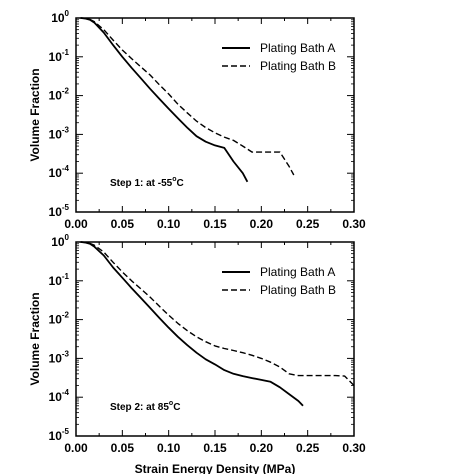 This screenshot has height=474, width=474. I want to click on x-tick-label-top: 0.05, so click(123, 224).